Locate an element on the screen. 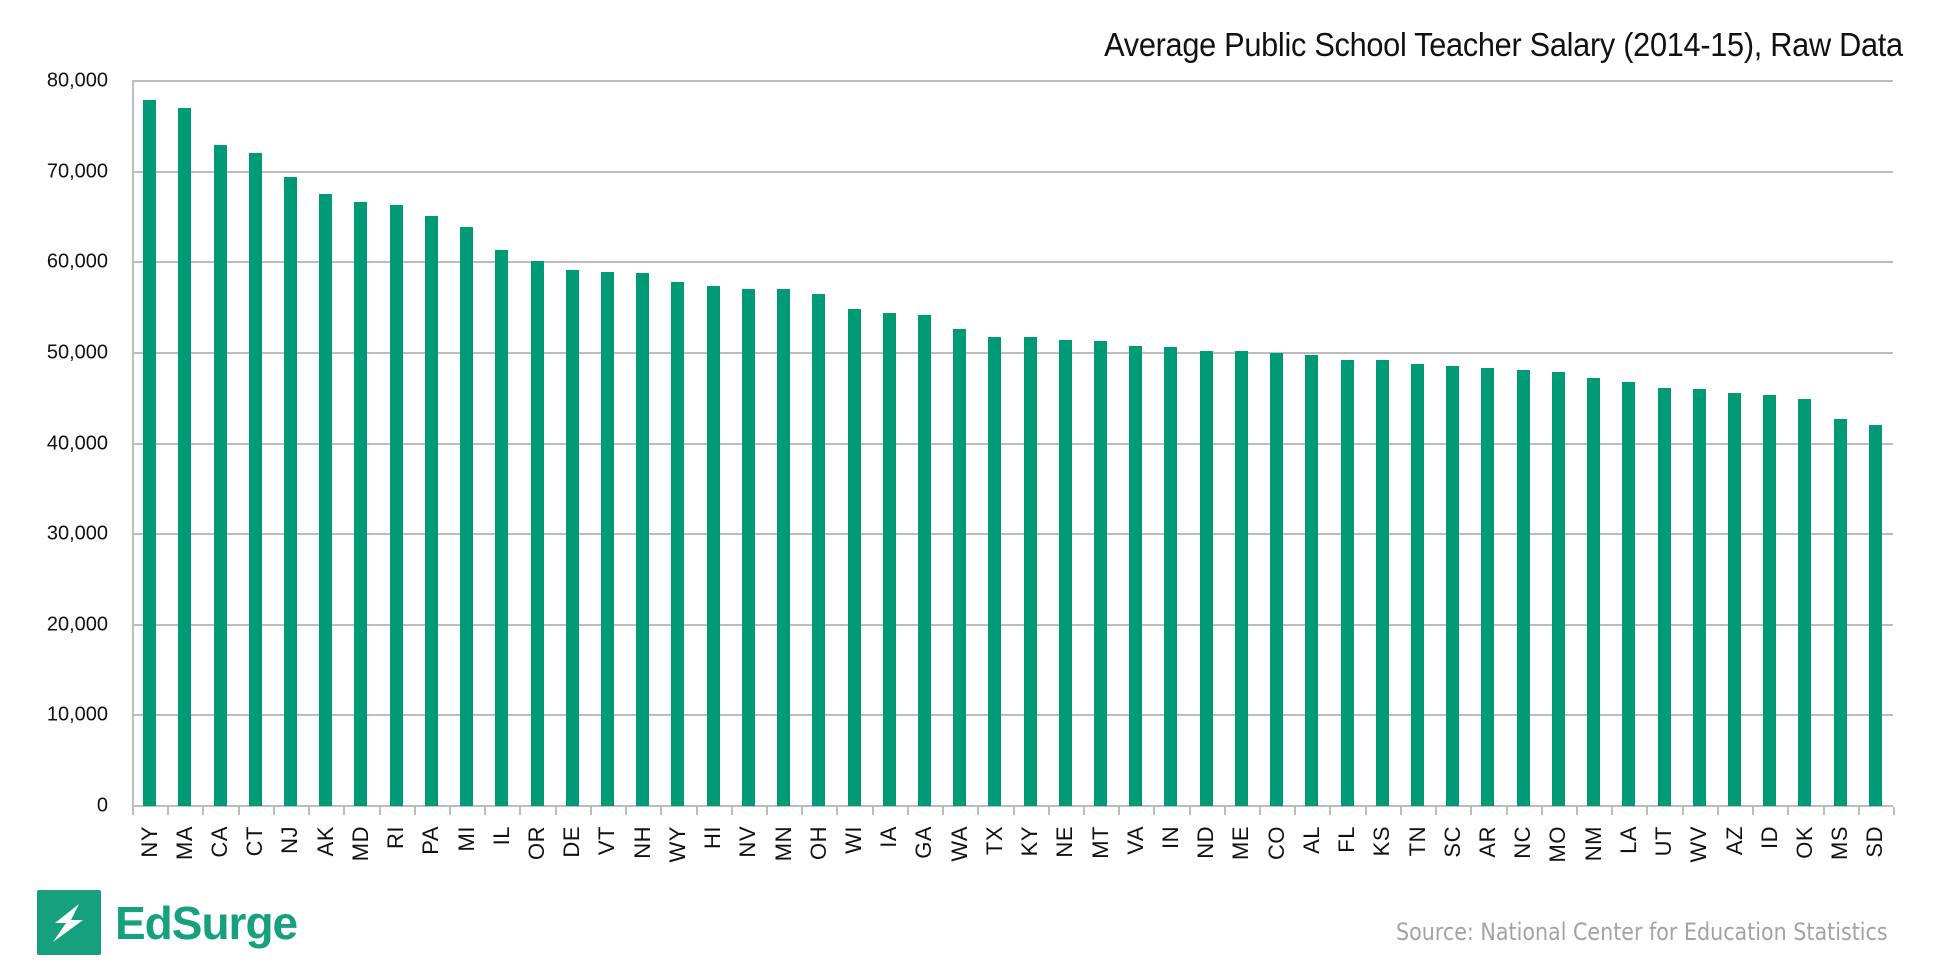 The width and height of the screenshot is (1944, 972). x-tick-label-wrap: KS is located at coordinates (1382, 851).